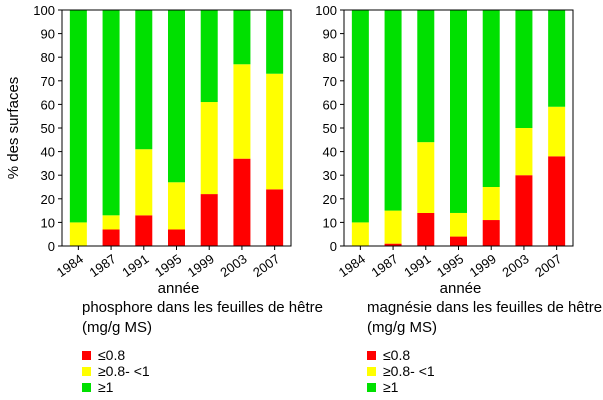 This screenshot has width=603, height=400. I want to click on legend-left-label-mid: ≥0.8- <1, so click(124, 371).